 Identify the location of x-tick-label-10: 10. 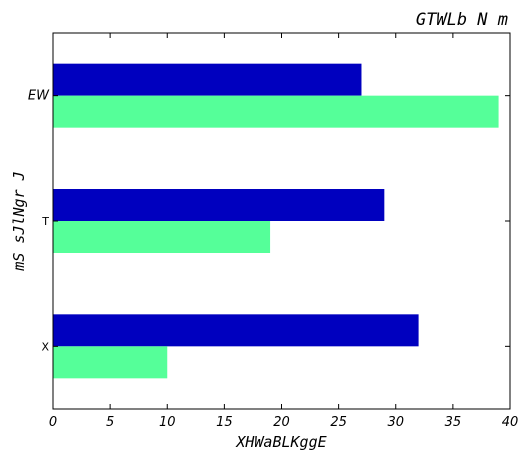
(167, 422).